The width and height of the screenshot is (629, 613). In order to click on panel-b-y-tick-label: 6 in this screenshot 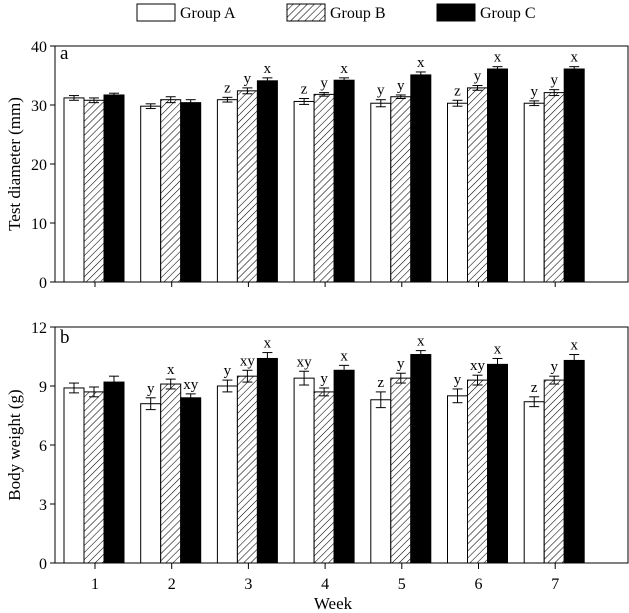, I will do `click(43, 446)`.